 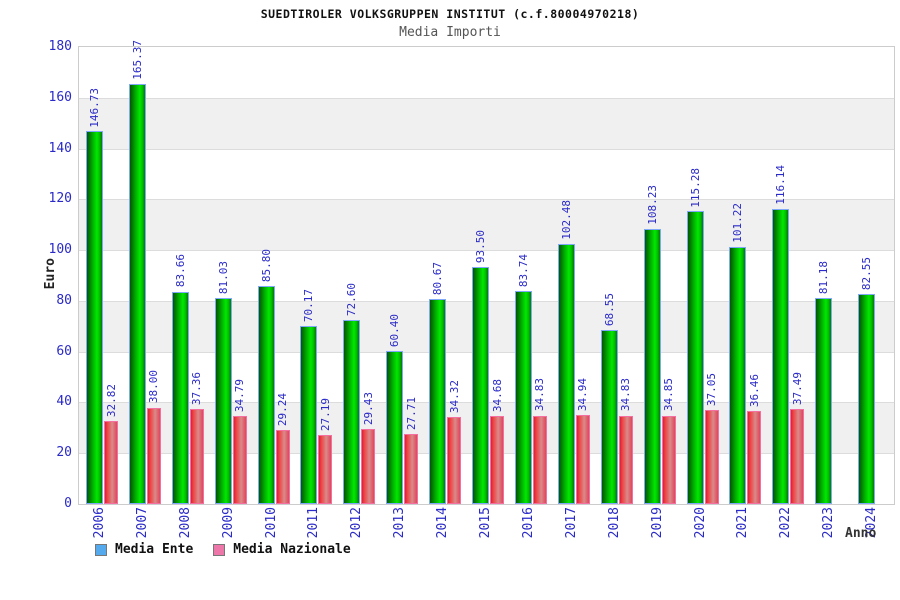 What do you see at coordinates (411, 413) in the screenshot?
I see `bar-value-label: 27.71` at bounding box center [411, 413].